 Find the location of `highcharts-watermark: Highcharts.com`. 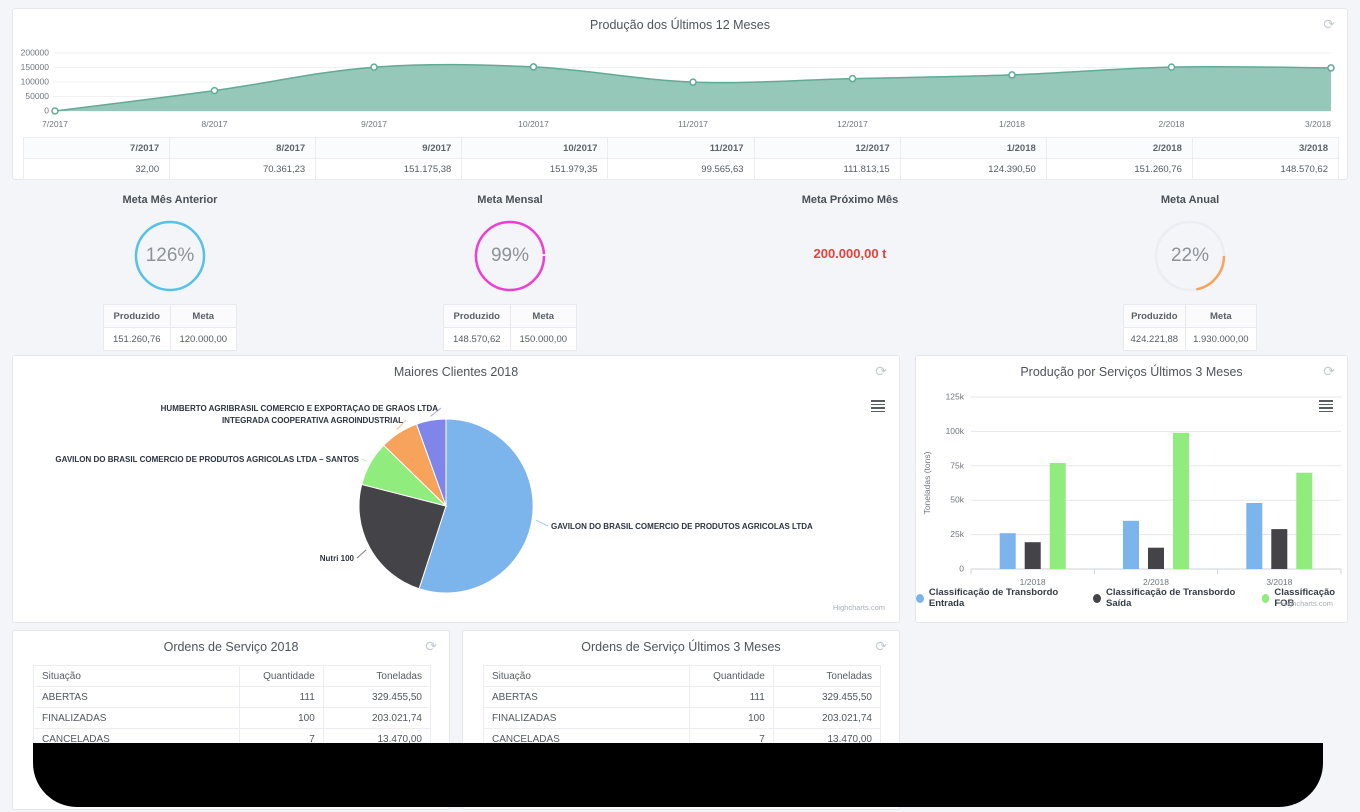

highcharts-watermark: Highcharts.com is located at coordinates (1306, 603).